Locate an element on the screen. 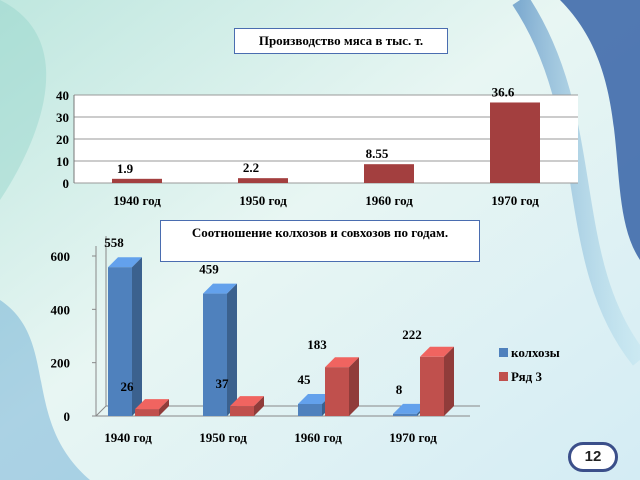 The height and width of the screenshot is (480, 640). y-tick-label: 200 is located at coordinates (61, 363).